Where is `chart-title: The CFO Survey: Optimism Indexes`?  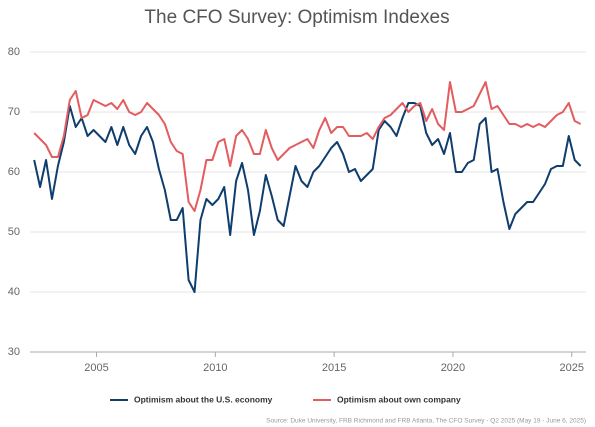 chart-title: The CFO Survey: Optimism Indexes is located at coordinates (296, 17).